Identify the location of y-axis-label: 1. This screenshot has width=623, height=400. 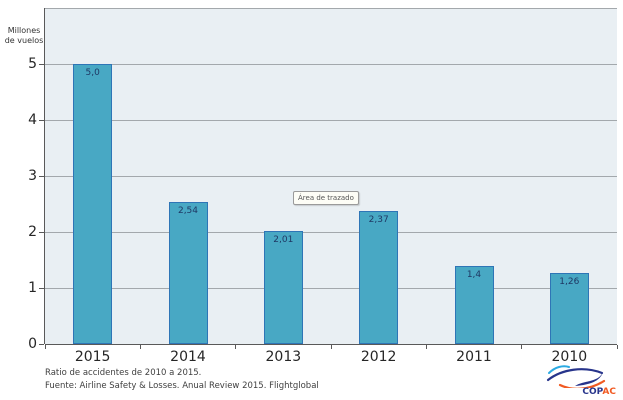
(32, 288).